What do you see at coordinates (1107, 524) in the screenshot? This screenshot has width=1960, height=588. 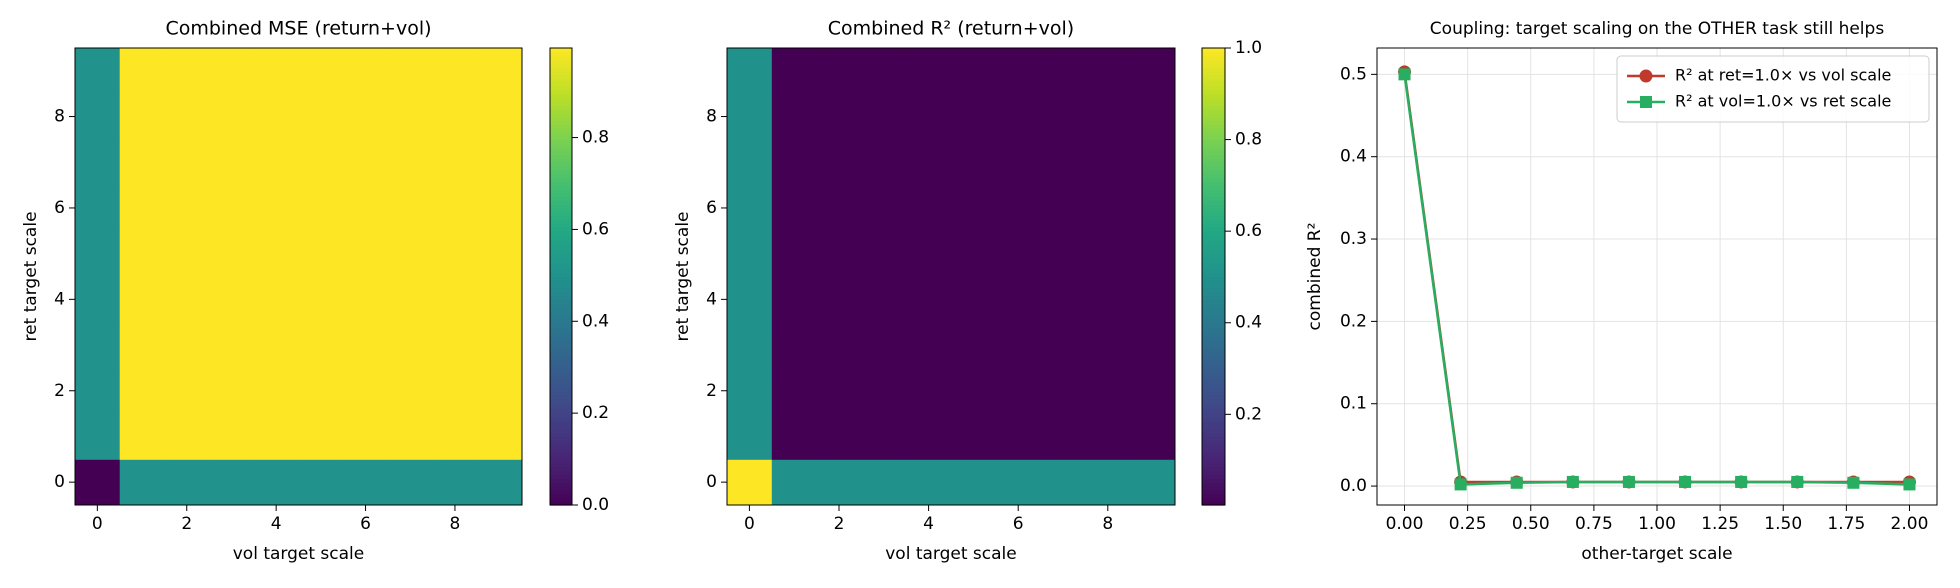 I see `x-tick-label: 8` at bounding box center [1107, 524].